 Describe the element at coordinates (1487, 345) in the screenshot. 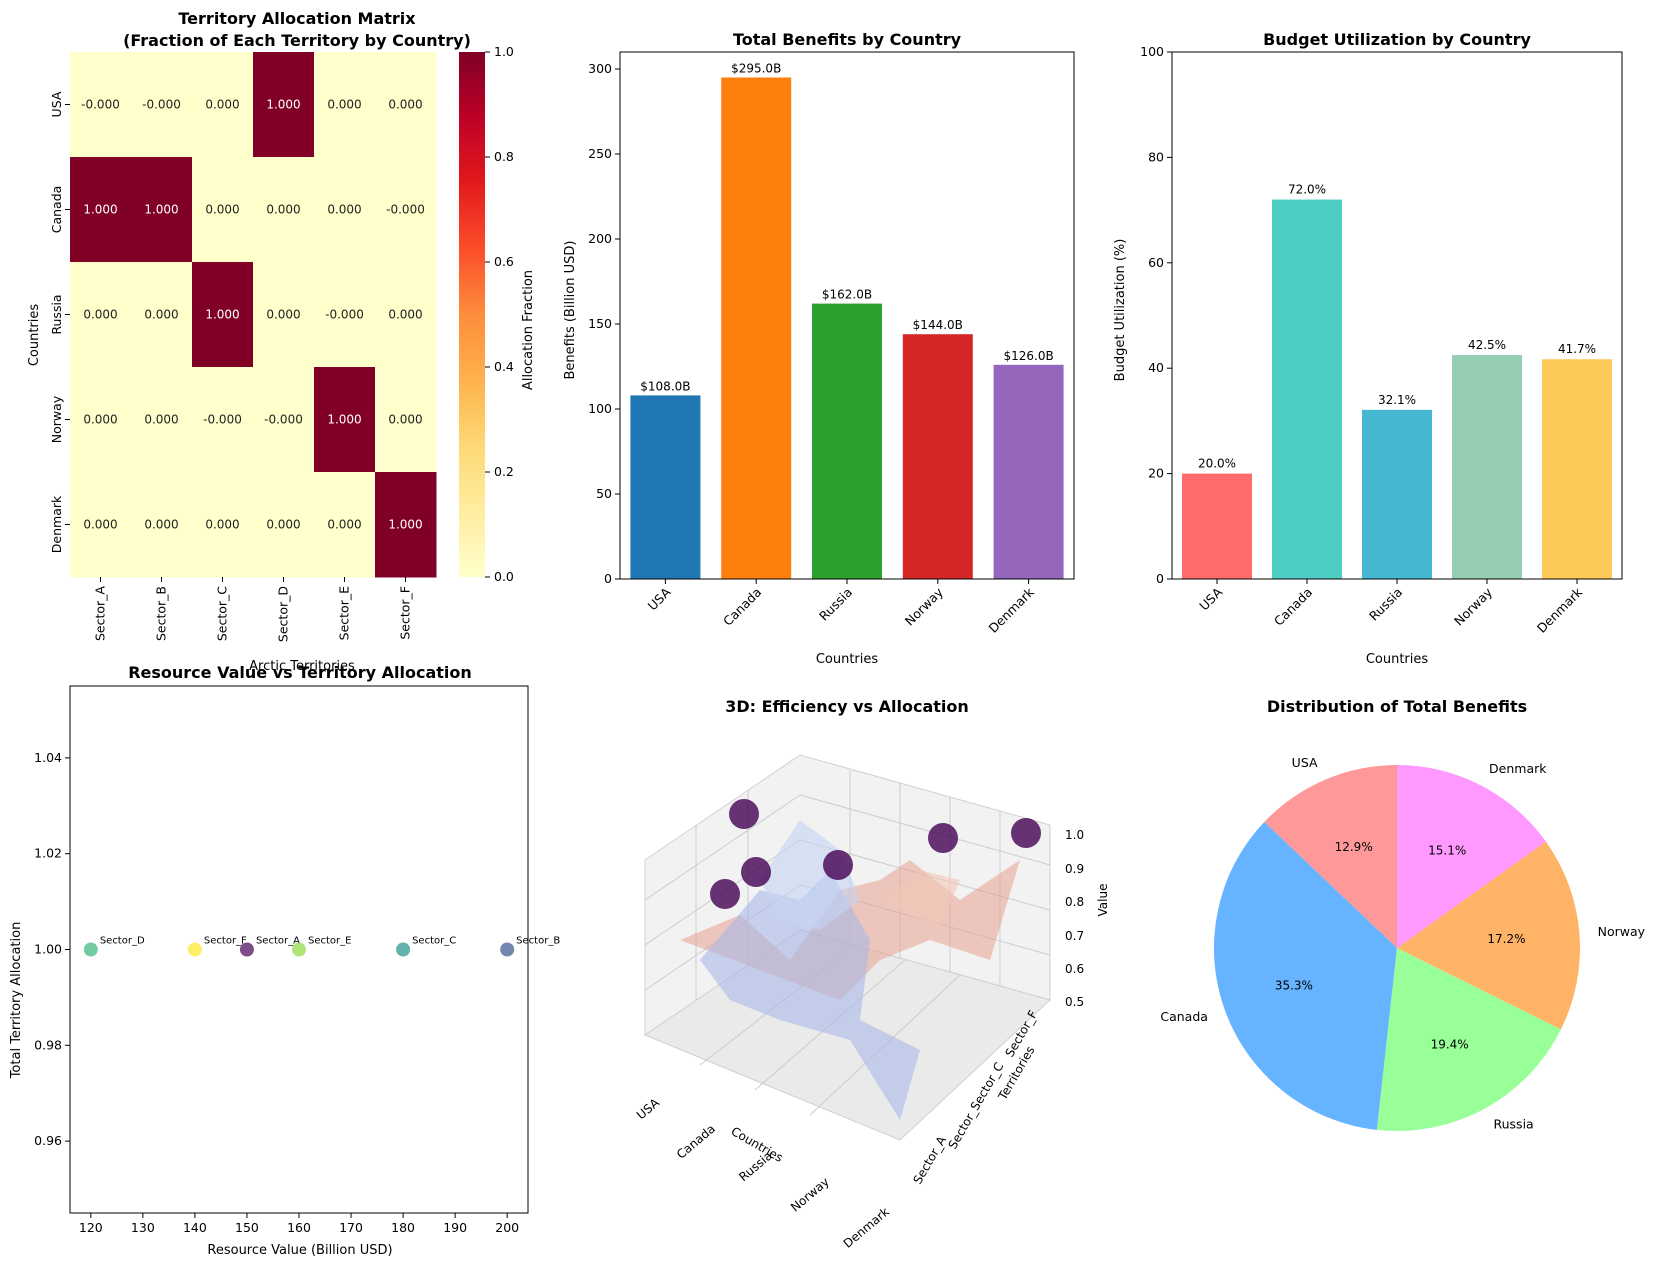

I see `bar-data-label: 42.5%` at that location.